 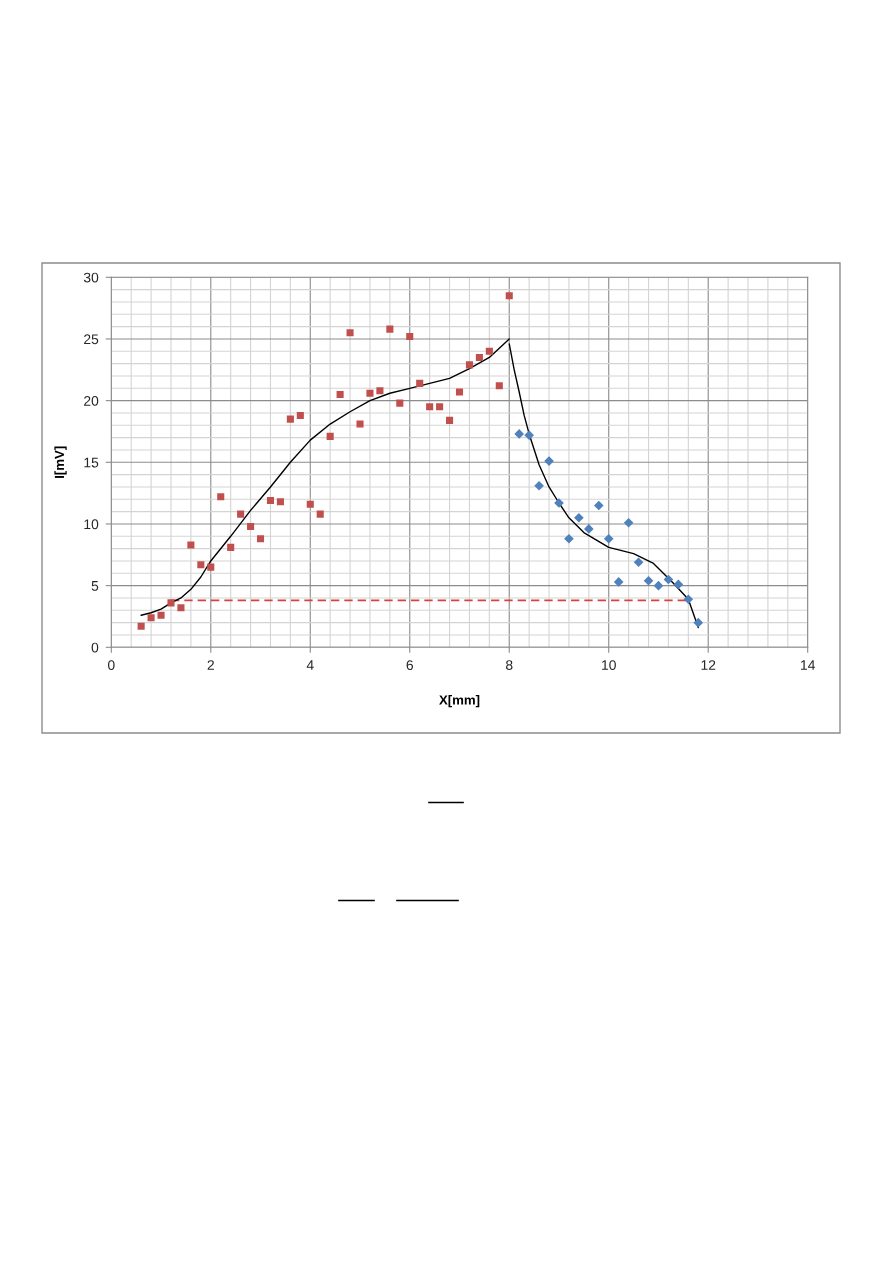 What do you see at coordinates (609, 665) in the screenshot?
I see `x-tick-label: 10` at bounding box center [609, 665].